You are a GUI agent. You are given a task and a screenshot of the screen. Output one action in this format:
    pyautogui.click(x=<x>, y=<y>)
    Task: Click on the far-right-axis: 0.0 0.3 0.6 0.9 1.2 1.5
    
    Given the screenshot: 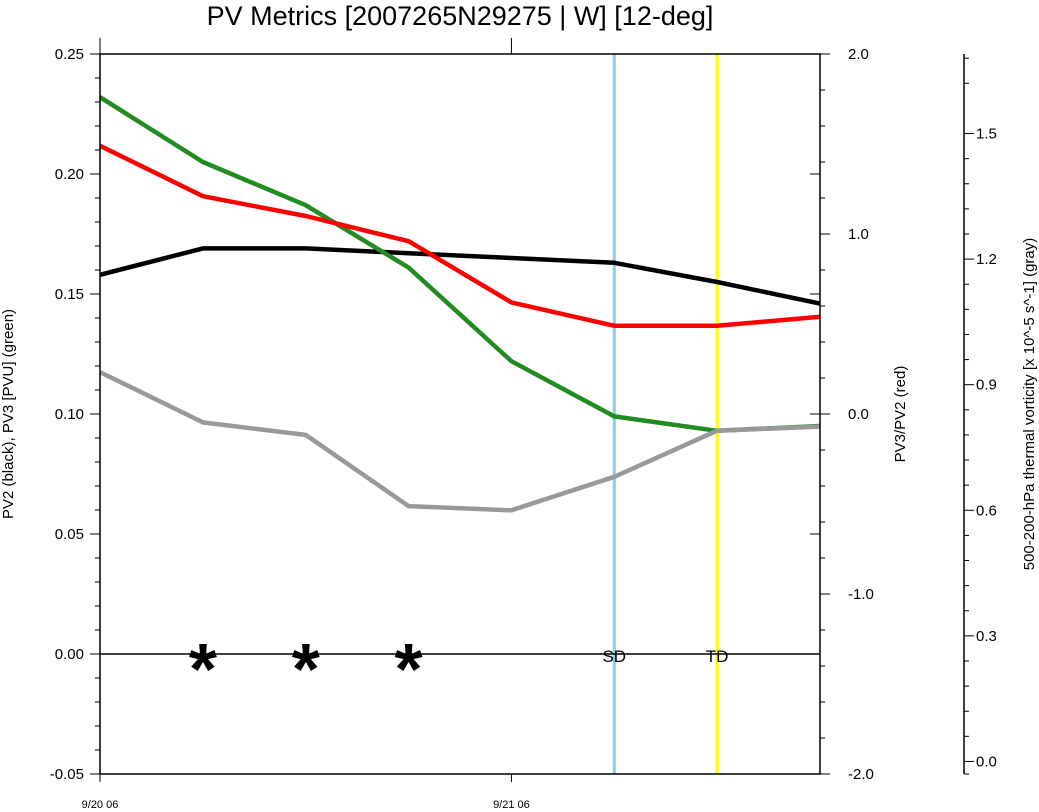 What is the action you would take?
    pyautogui.click(x=980, y=414)
    